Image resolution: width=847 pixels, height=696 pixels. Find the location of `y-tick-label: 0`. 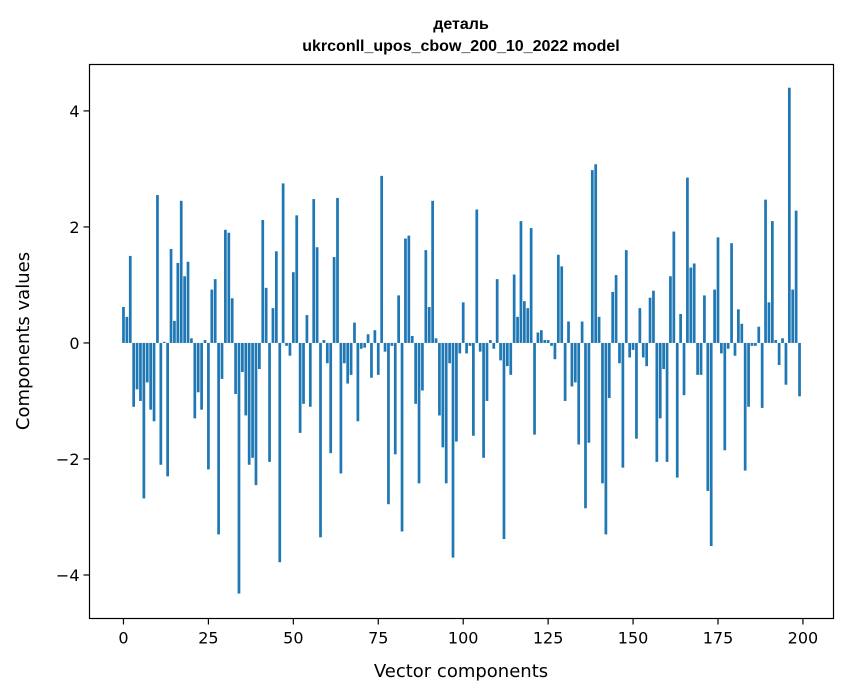

y-tick-label: 0 is located at coordinates (74, 343).